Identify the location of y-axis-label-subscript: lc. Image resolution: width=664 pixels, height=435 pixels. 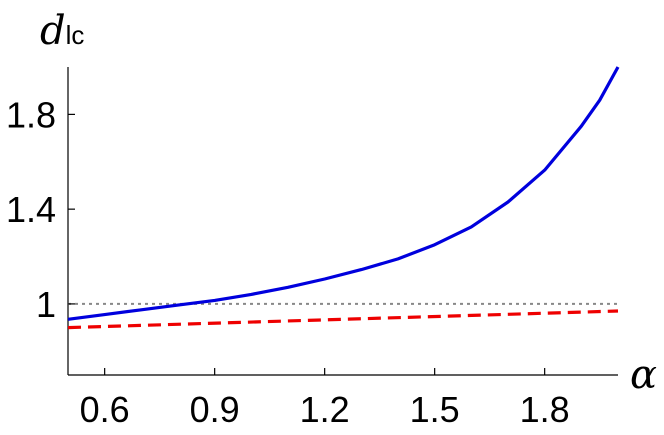
(75, 35).